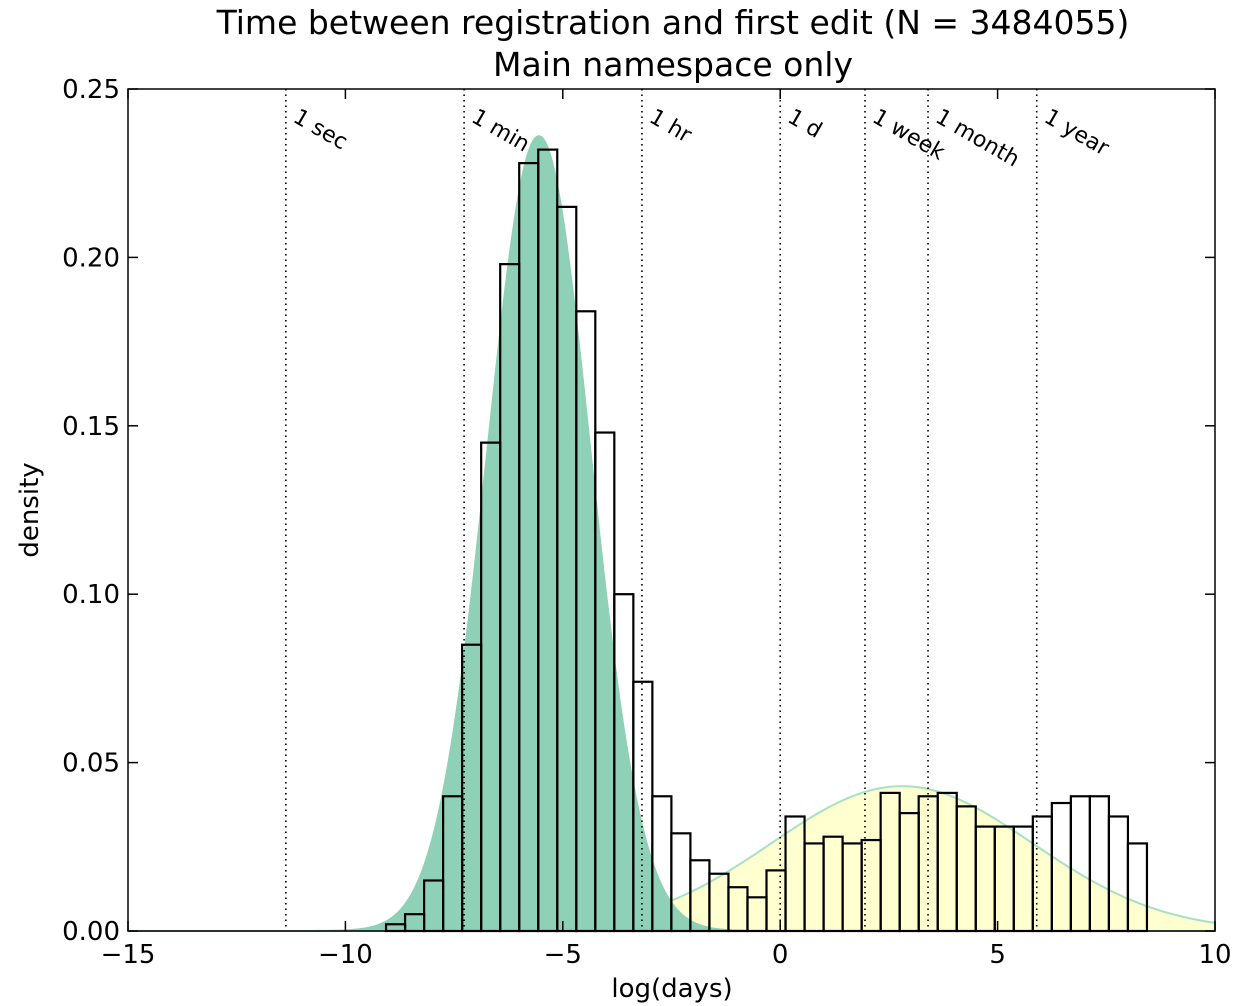 The height and width of the screenshot is (1006, 1239). What do you see at coordinates (500, 131) in the screenshot?
I see `reference-line-label: 1 min` at bounding box center [500, 131].